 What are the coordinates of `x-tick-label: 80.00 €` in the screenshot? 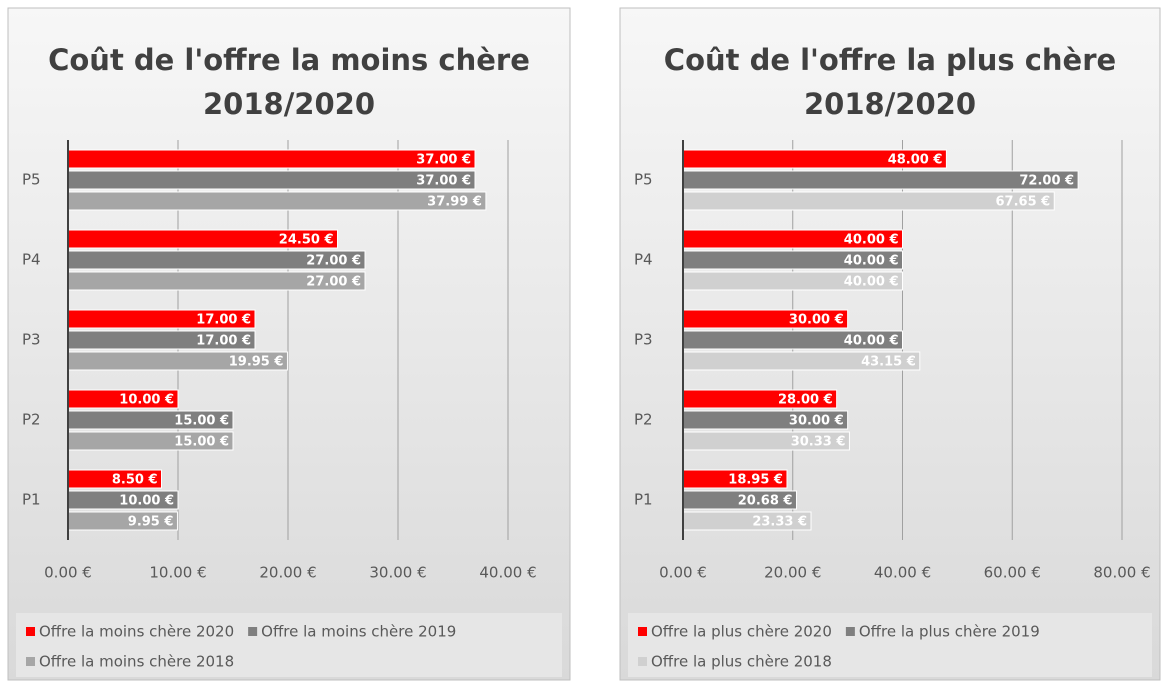 It's located at (1121, 573).